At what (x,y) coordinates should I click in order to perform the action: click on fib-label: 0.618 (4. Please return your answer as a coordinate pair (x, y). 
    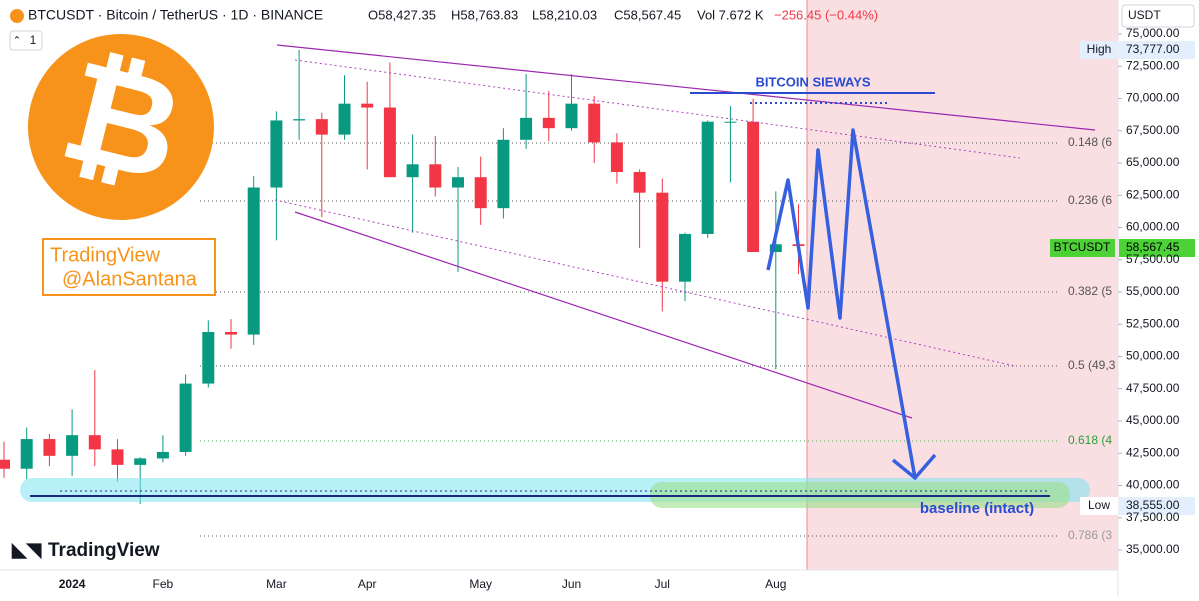
    Looking at the image, I should click on (1090, 440).